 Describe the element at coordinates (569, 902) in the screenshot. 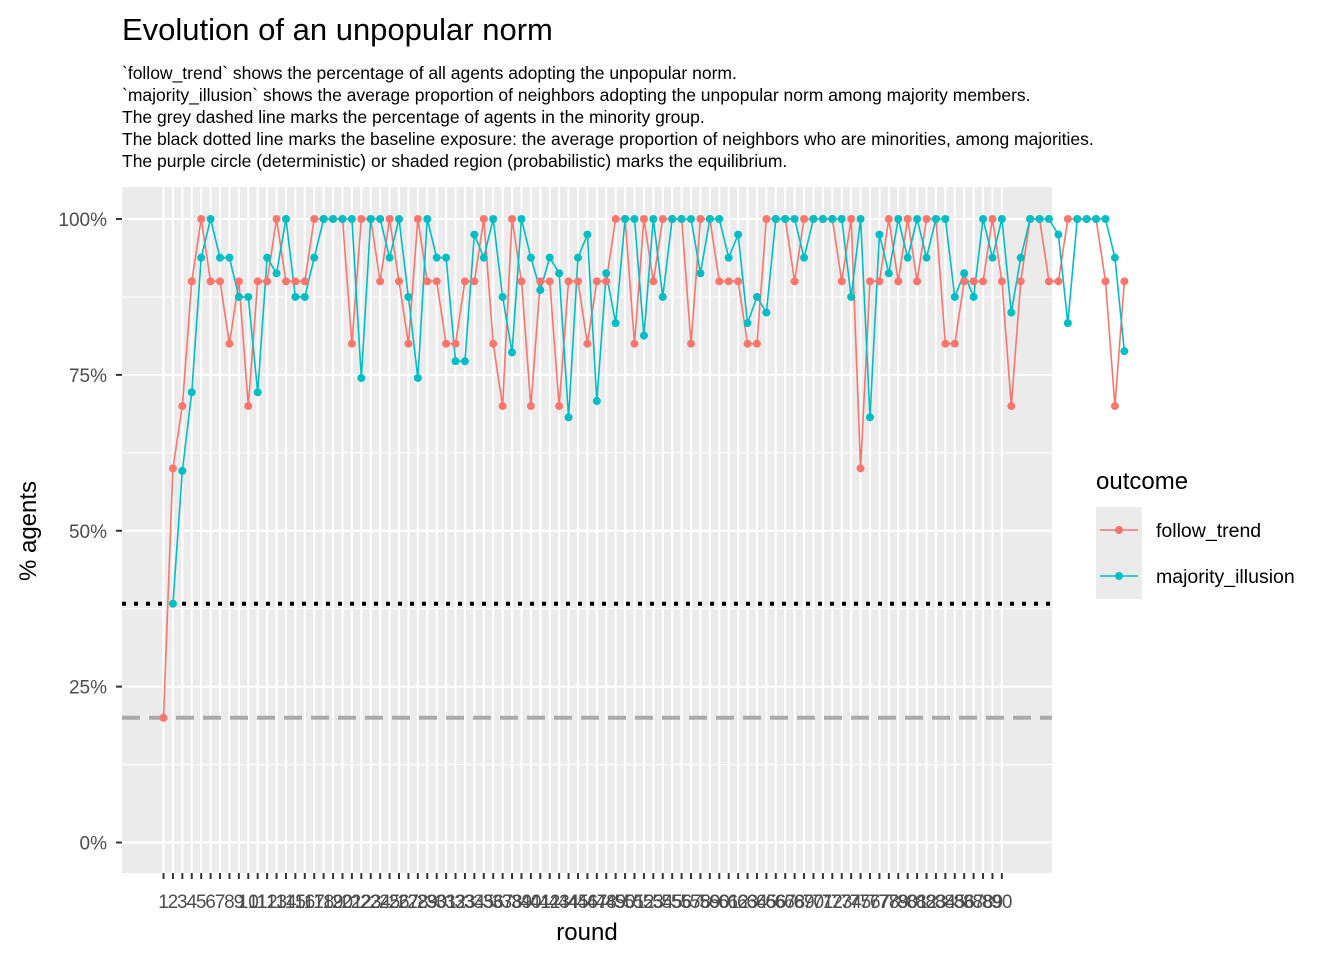

I see `x-tick-label: 44` at that location.